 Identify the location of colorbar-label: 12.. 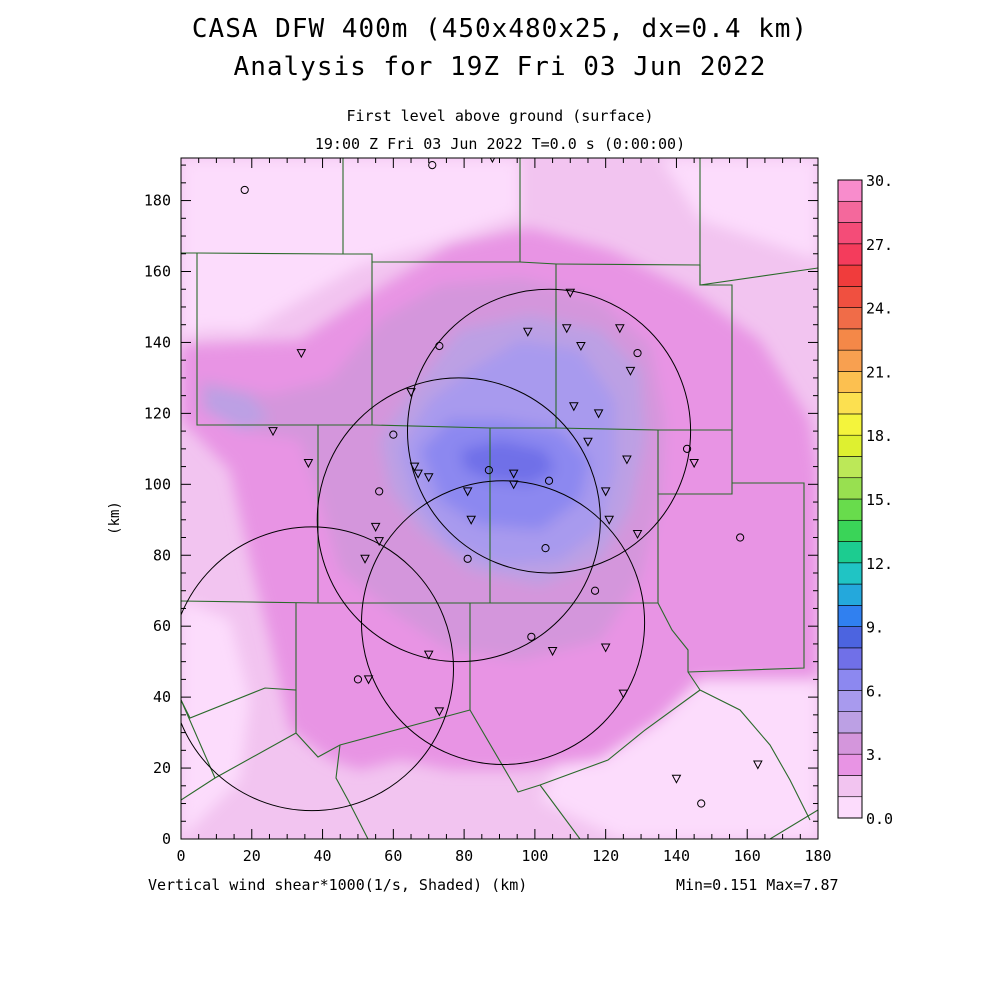
(879, 564).